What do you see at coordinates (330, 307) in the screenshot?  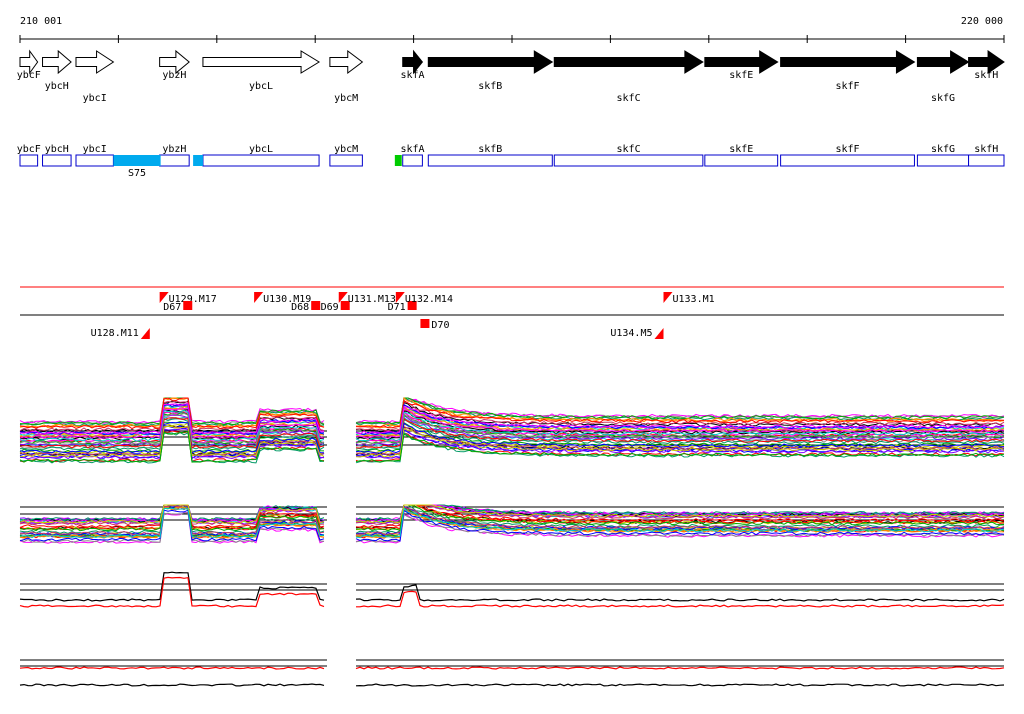 I see `segment-label: D69` at bounding box center [330, 307].